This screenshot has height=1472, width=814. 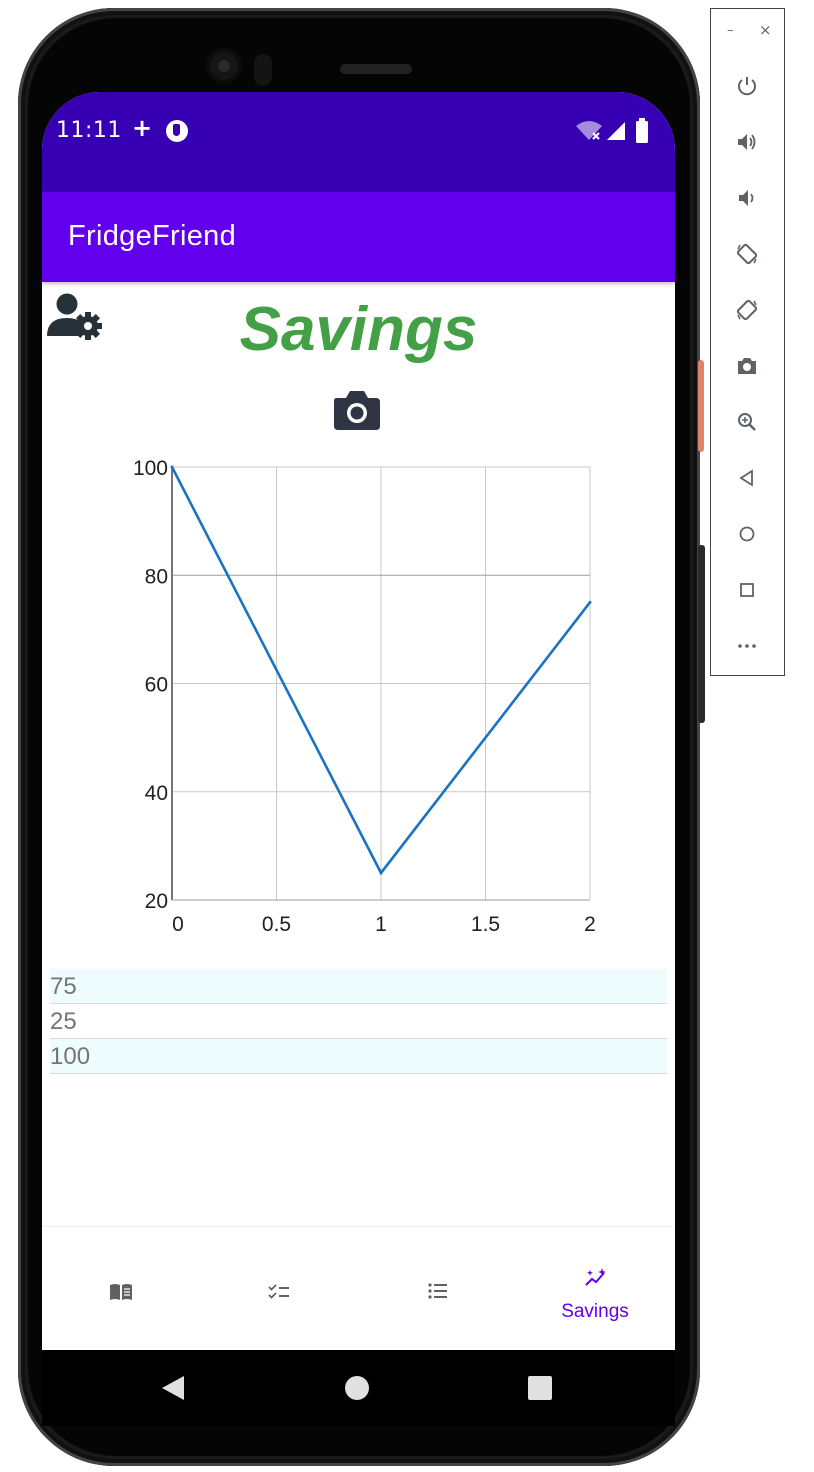 I want to click on savings-sparkle-icon, so click(x=595, y=1277).